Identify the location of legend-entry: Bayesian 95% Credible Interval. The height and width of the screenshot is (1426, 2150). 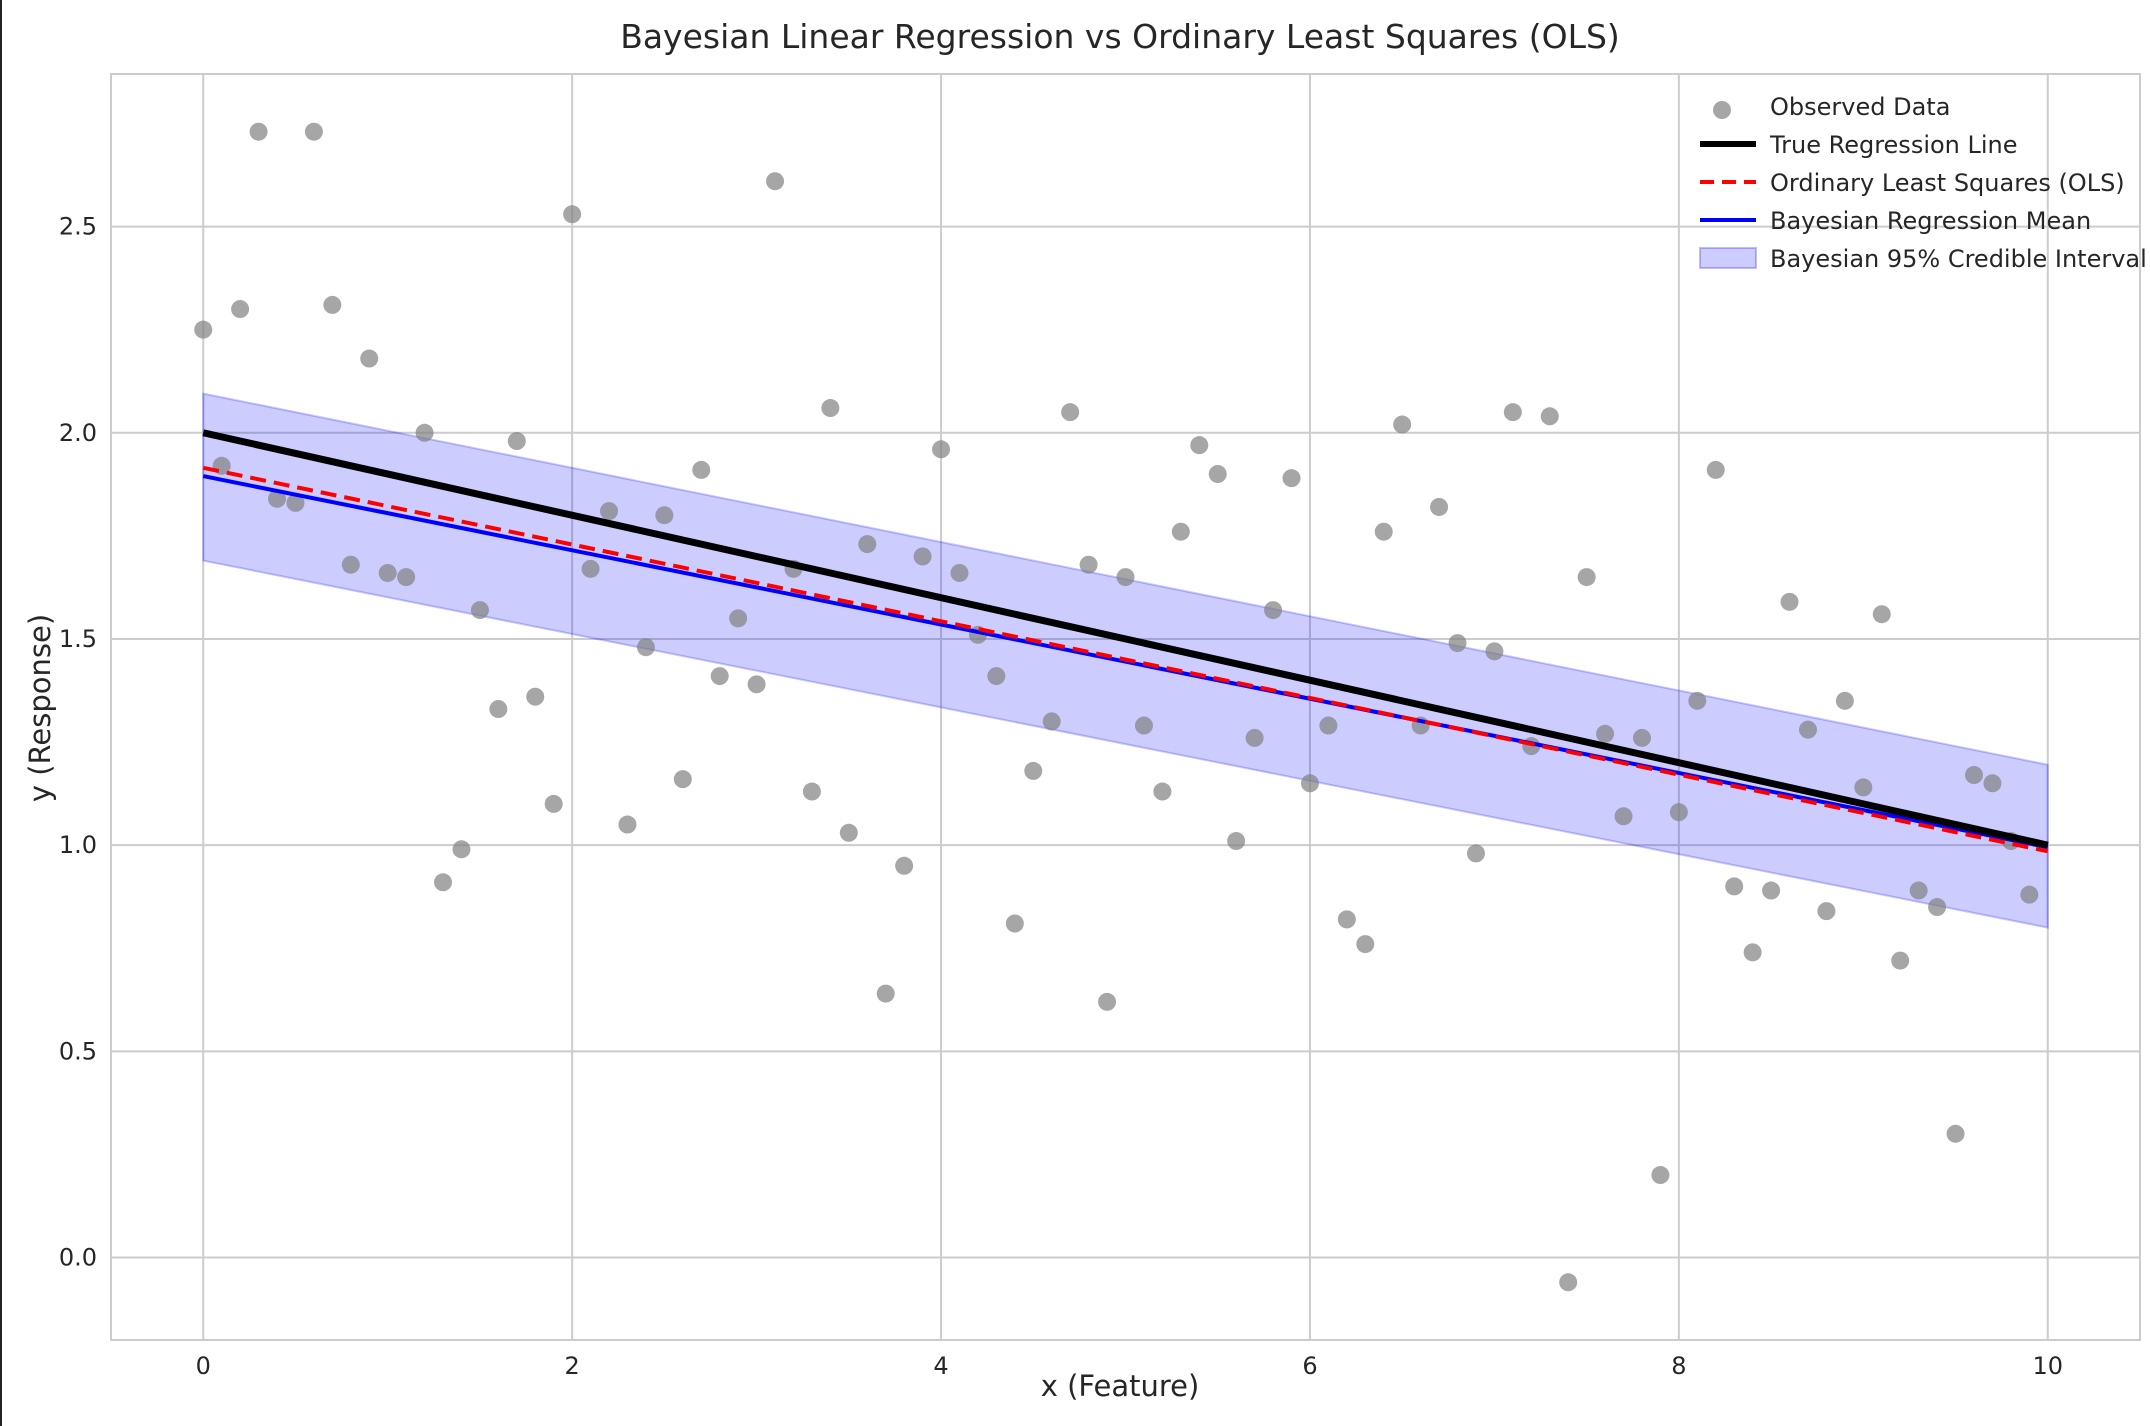
(1923, 259).